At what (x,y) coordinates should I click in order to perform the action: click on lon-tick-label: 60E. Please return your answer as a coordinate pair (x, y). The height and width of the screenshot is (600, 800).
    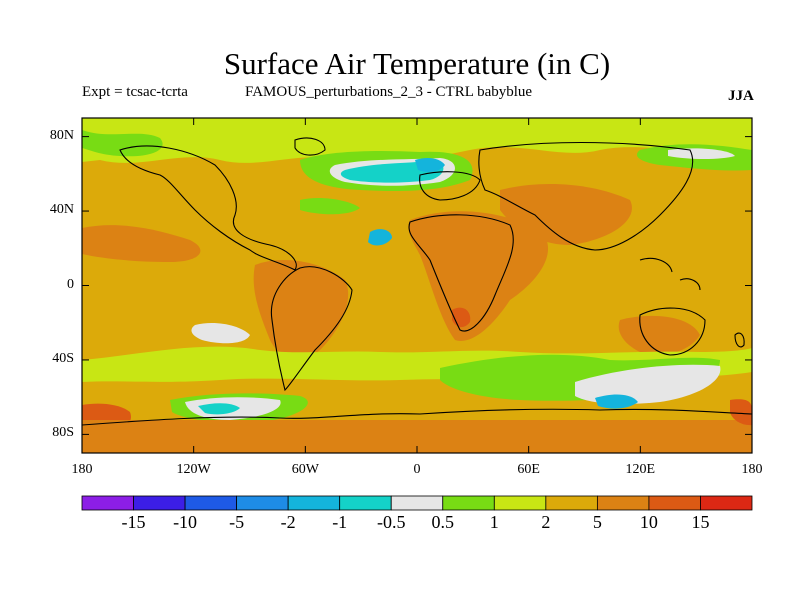
    Looking at the image, I should click on (528, 469).